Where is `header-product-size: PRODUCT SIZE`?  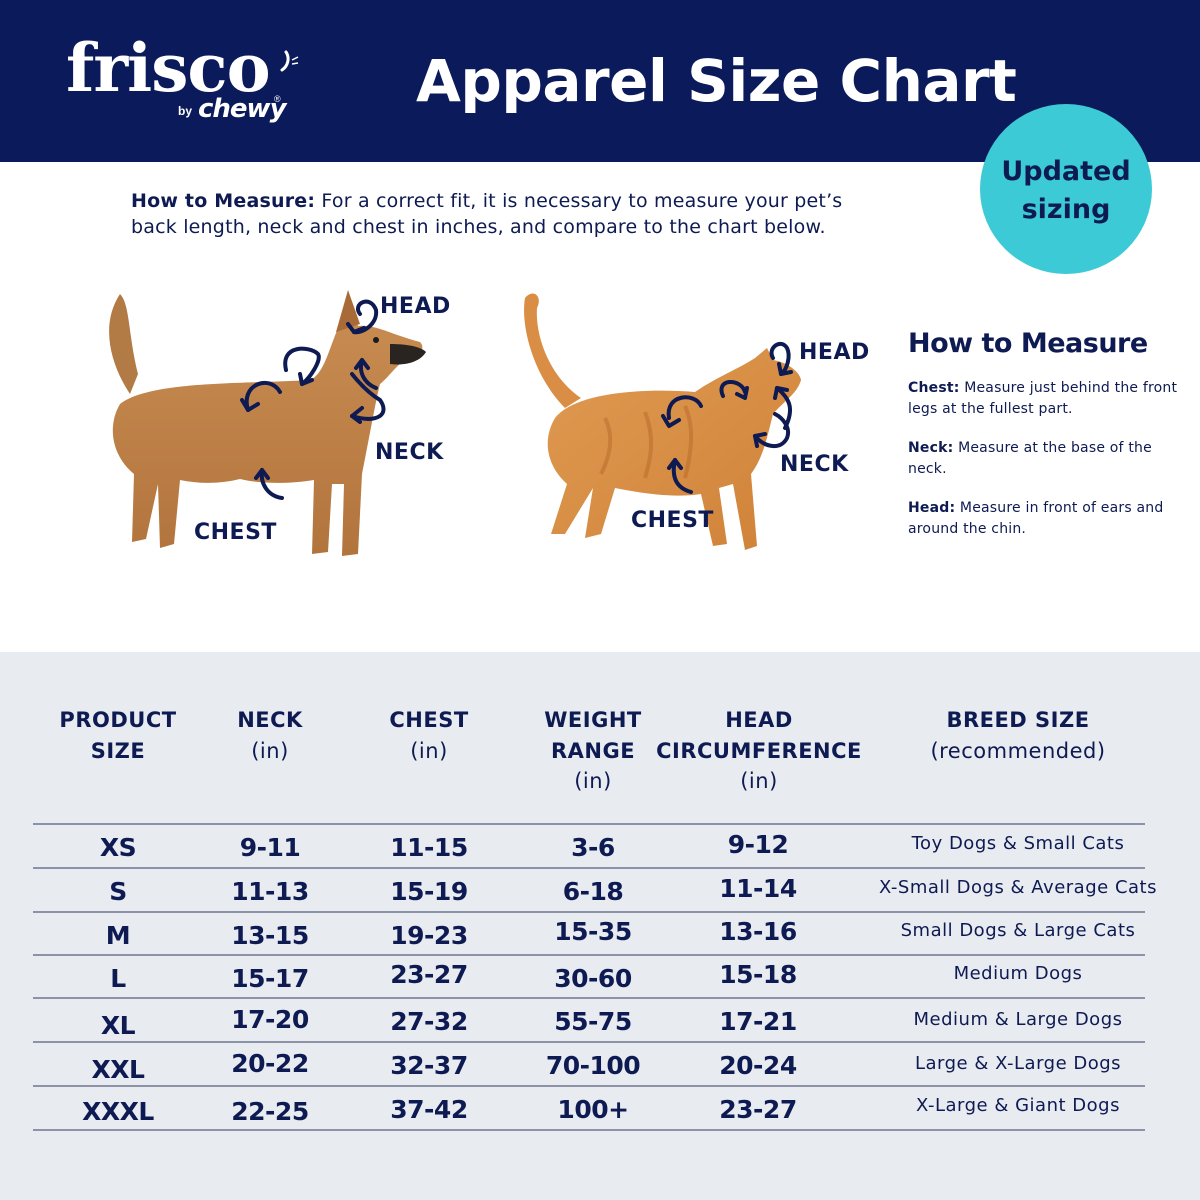
header-product-size: PRODUCT SIZE is located at coordinates (118, 735).